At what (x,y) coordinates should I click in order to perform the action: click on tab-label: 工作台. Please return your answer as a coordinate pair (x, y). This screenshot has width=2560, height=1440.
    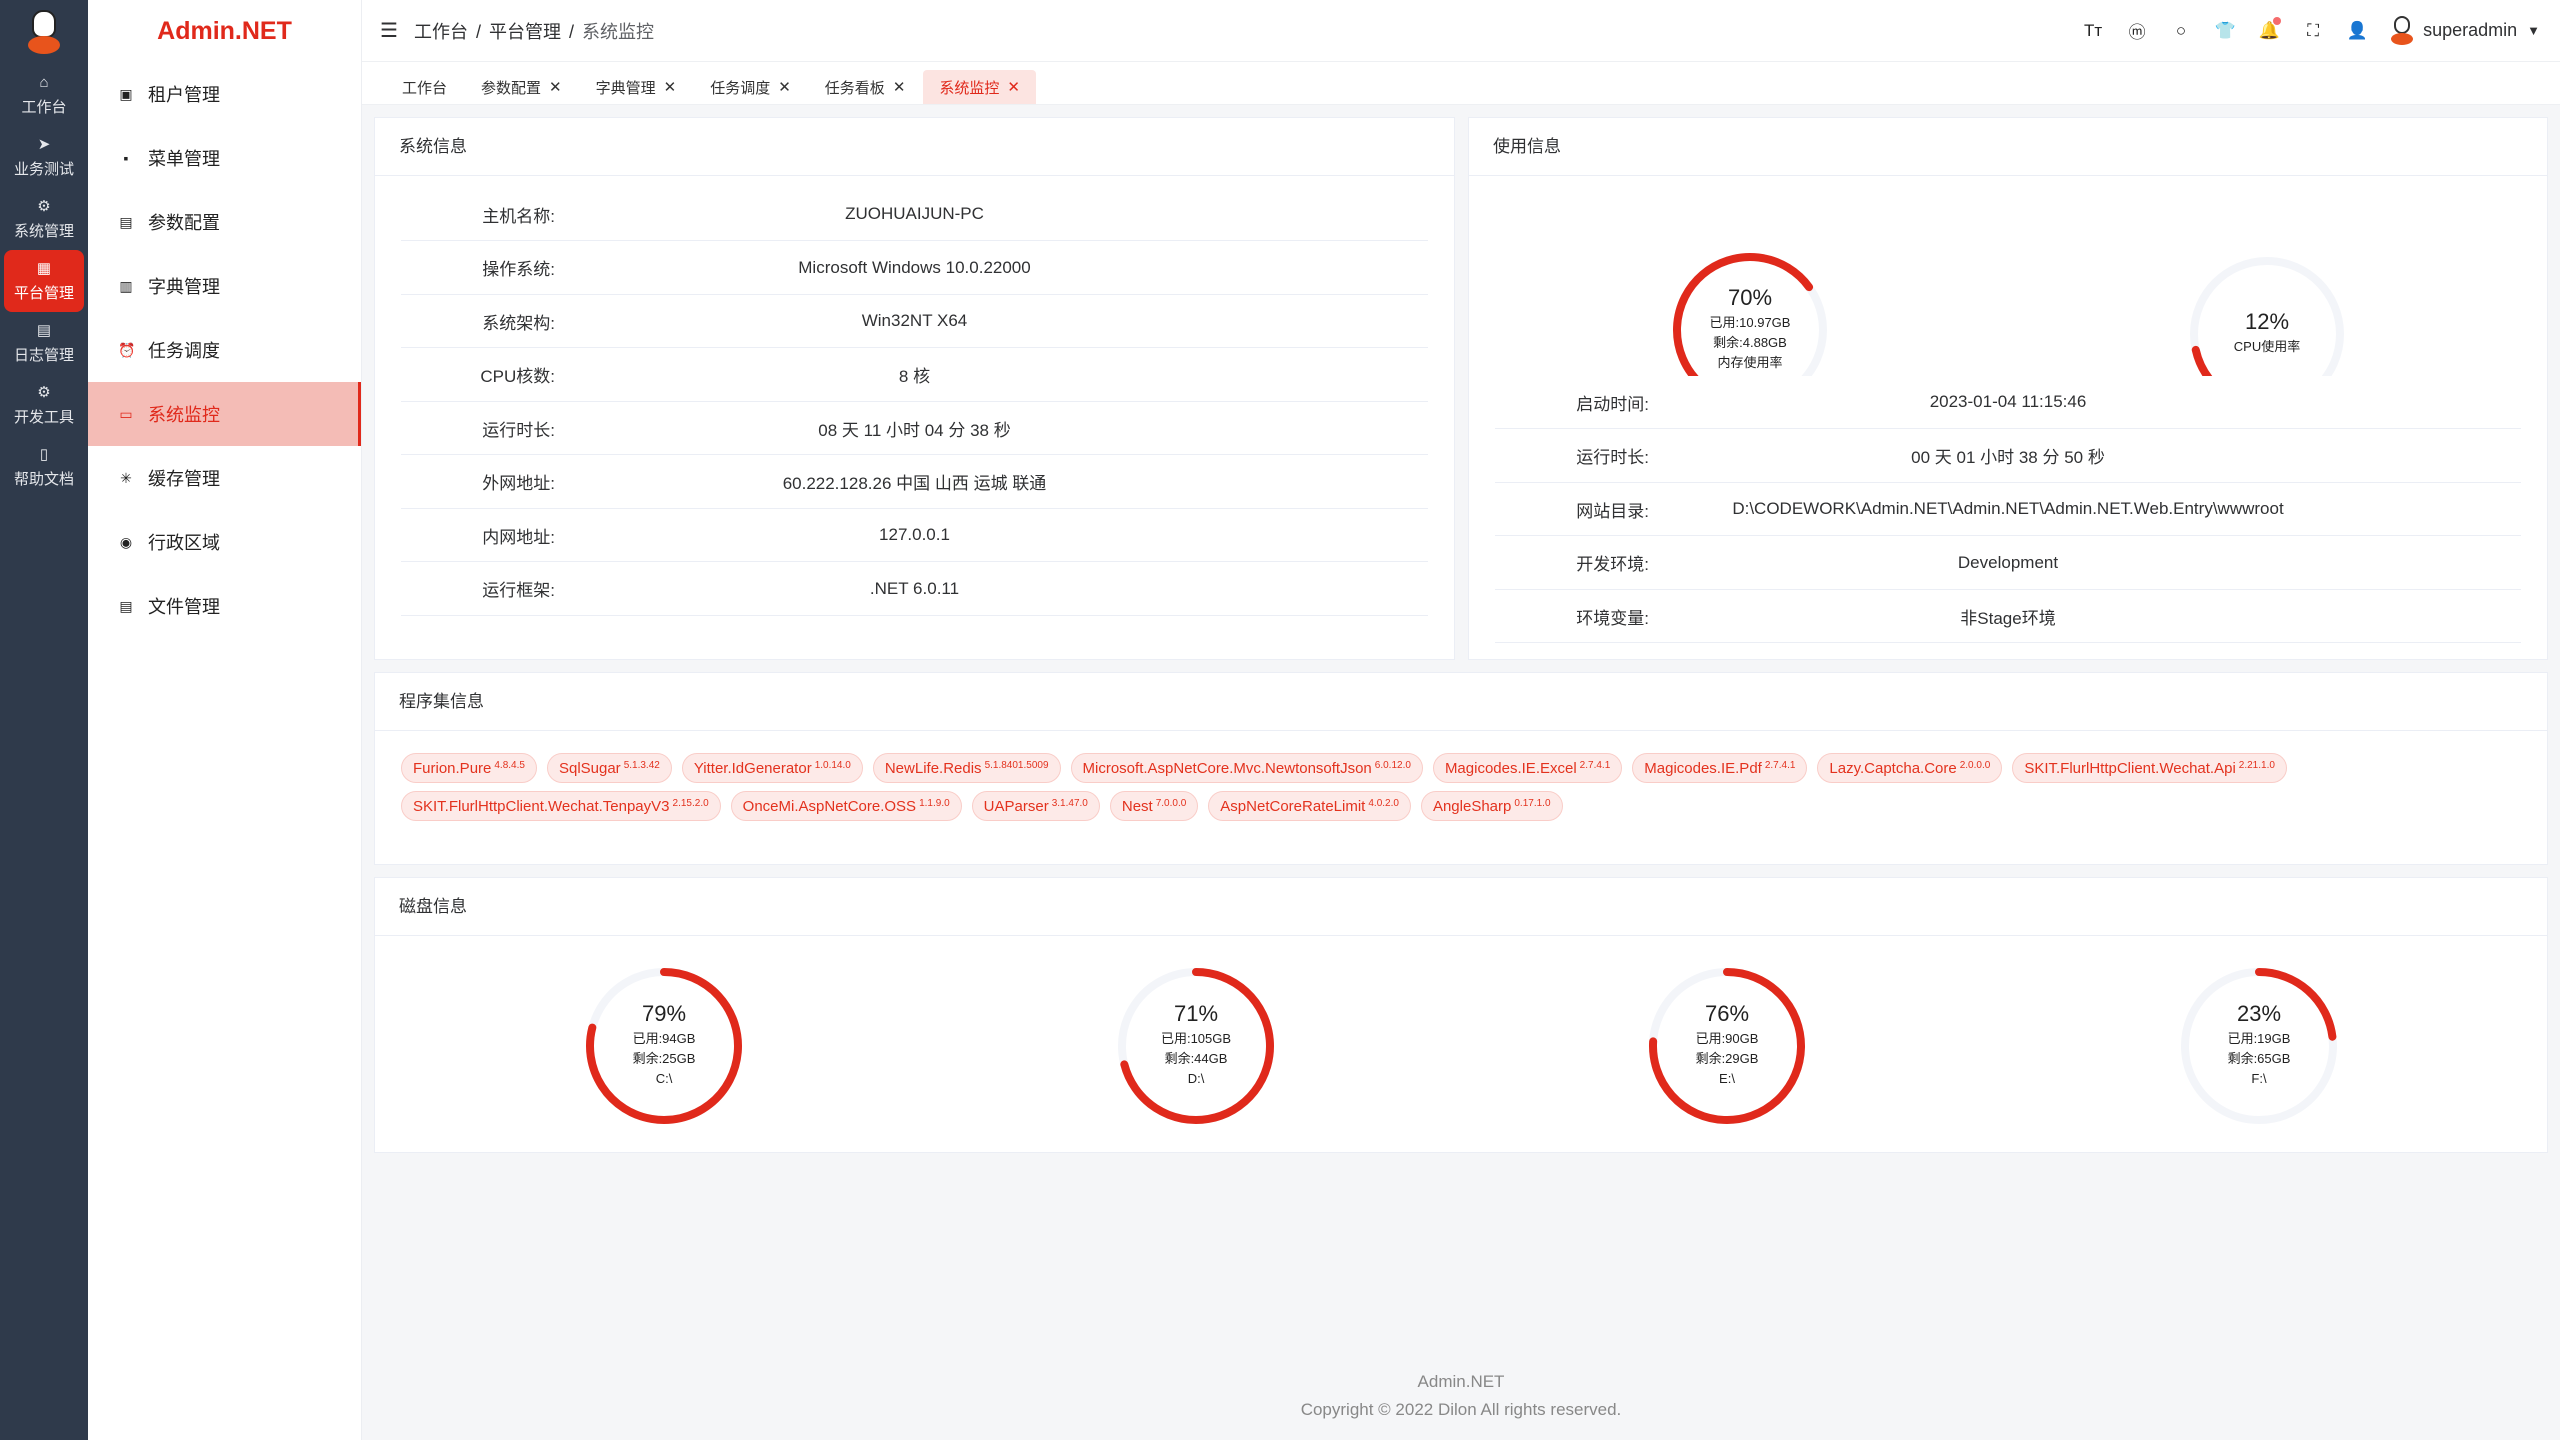
    Looking at the image, I should click on (425, 88).